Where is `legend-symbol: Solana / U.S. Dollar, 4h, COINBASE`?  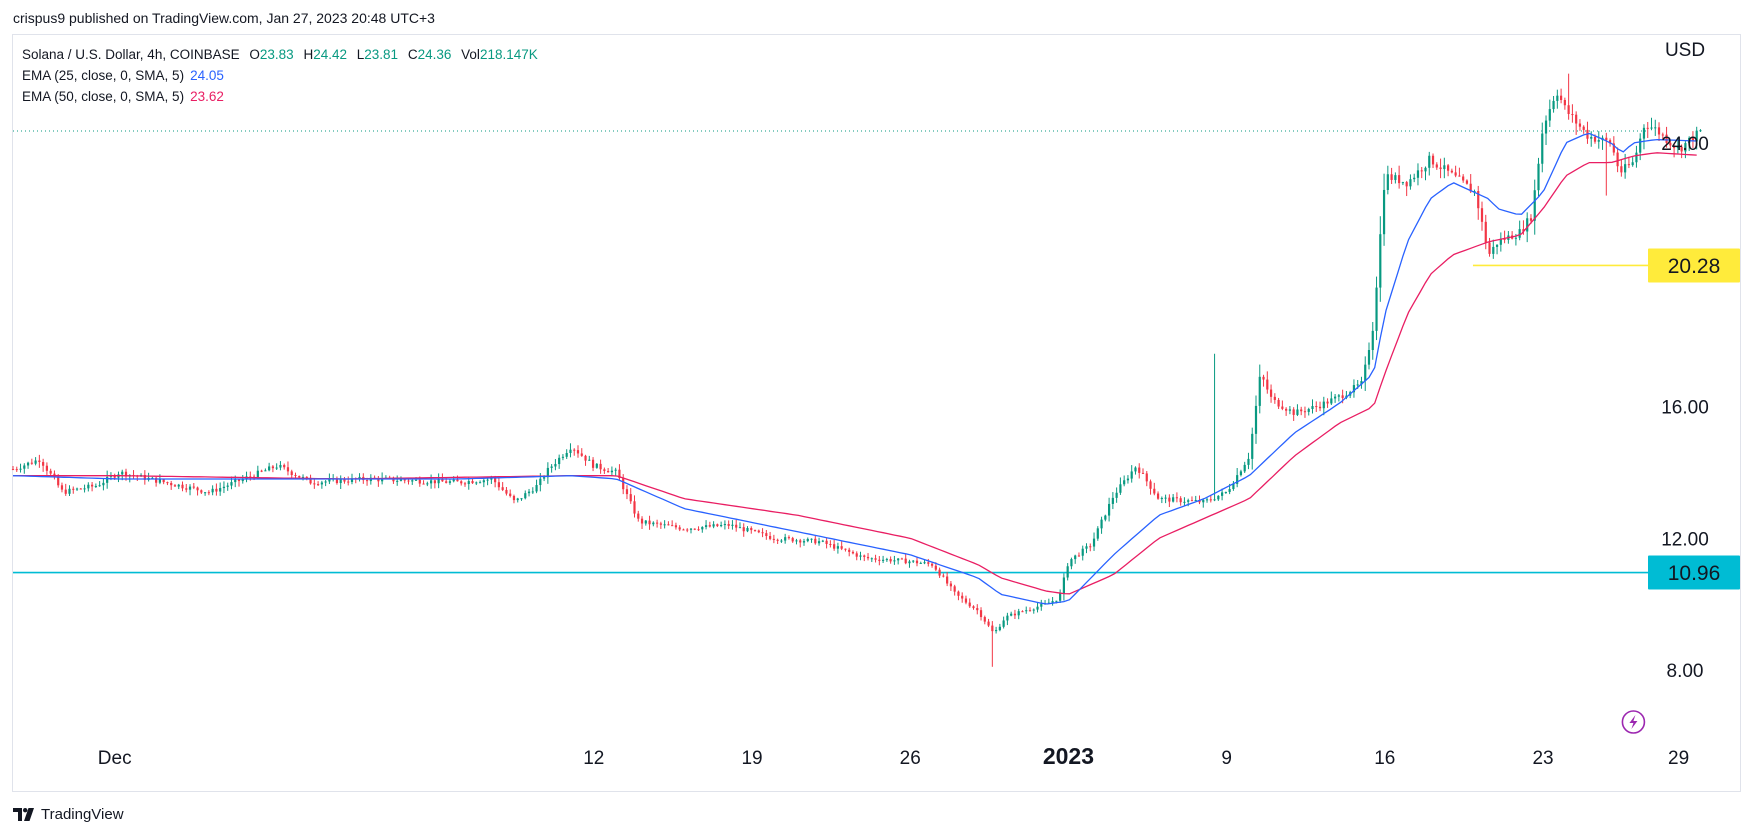
legend-symbol: Solana / U.S. Dollar, 4h, COINBASE is located at coordinates (131, 54).